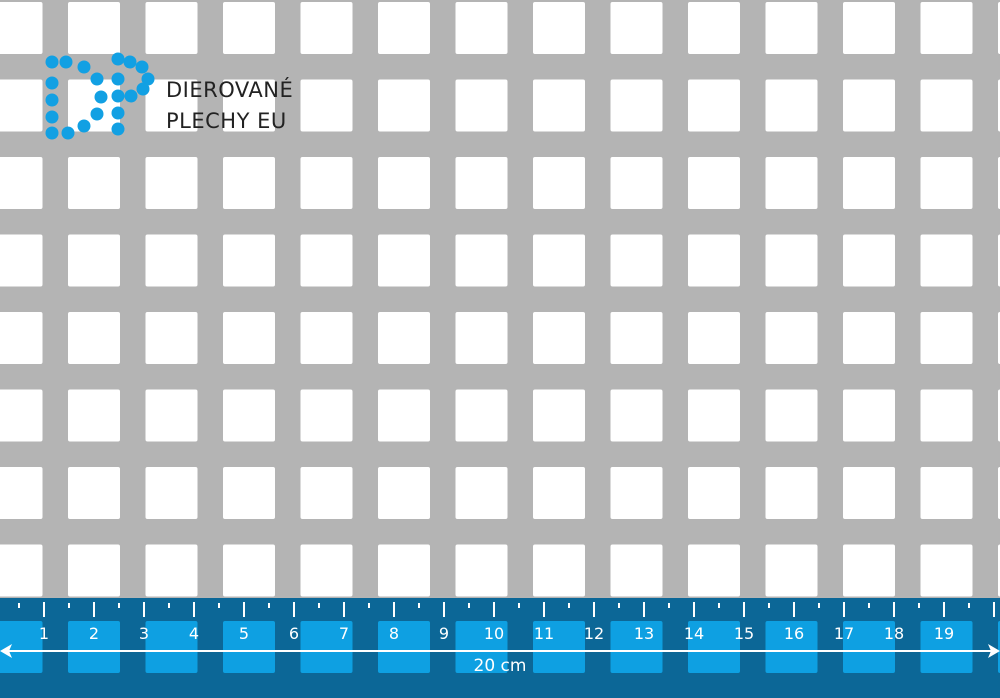 The height and width of the screenshot is (698, 1000). I want to click on ruler-number: 10, so click(494, 633).